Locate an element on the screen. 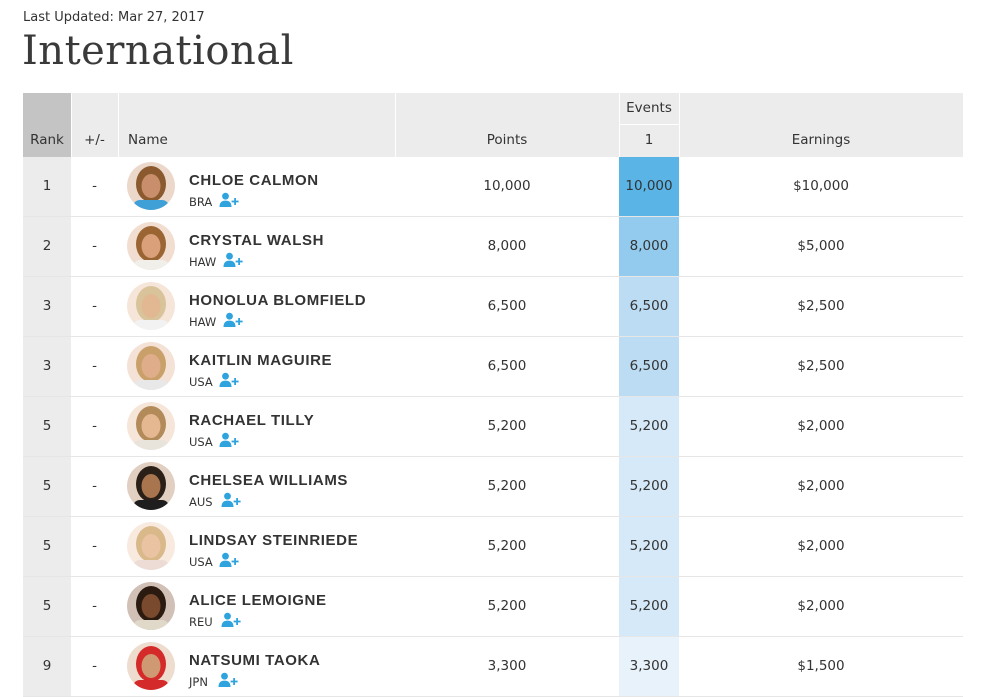 The height and width of the screenshot is (697, 982). rank-value: 9 is located at coordinates (47, 666).